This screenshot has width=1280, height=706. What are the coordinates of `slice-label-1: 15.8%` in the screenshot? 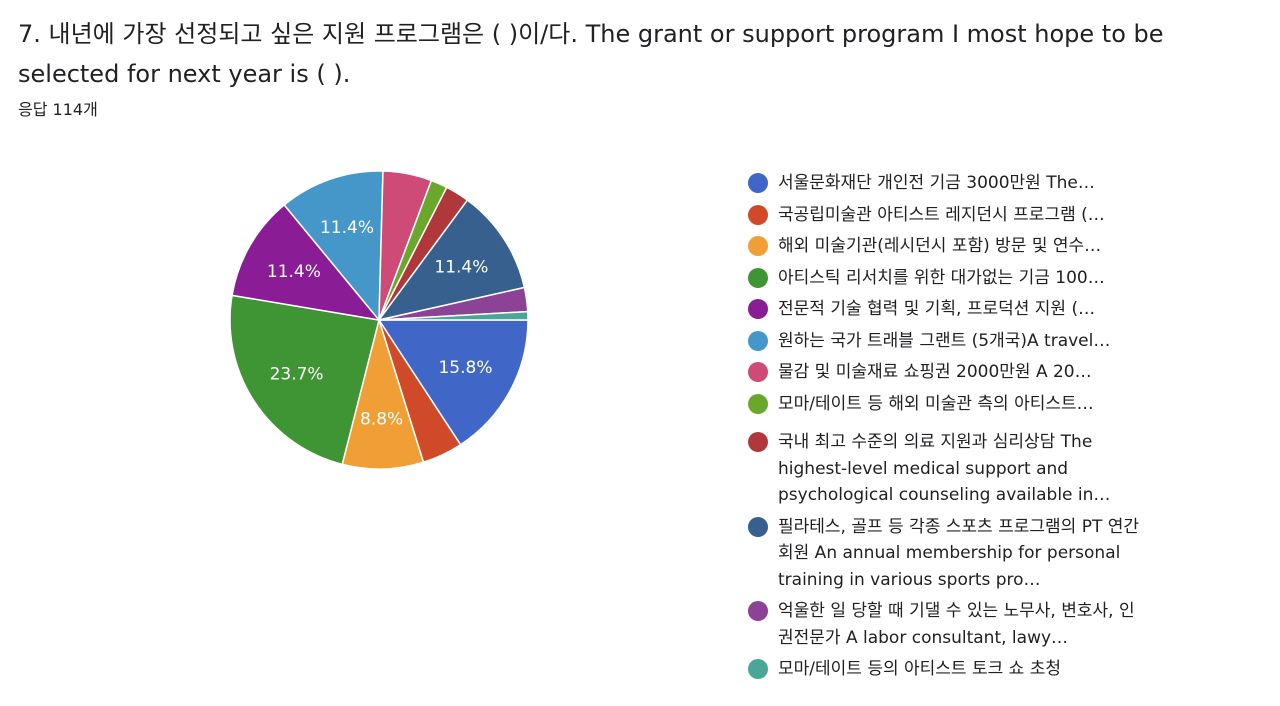 It's located at (465, 368).